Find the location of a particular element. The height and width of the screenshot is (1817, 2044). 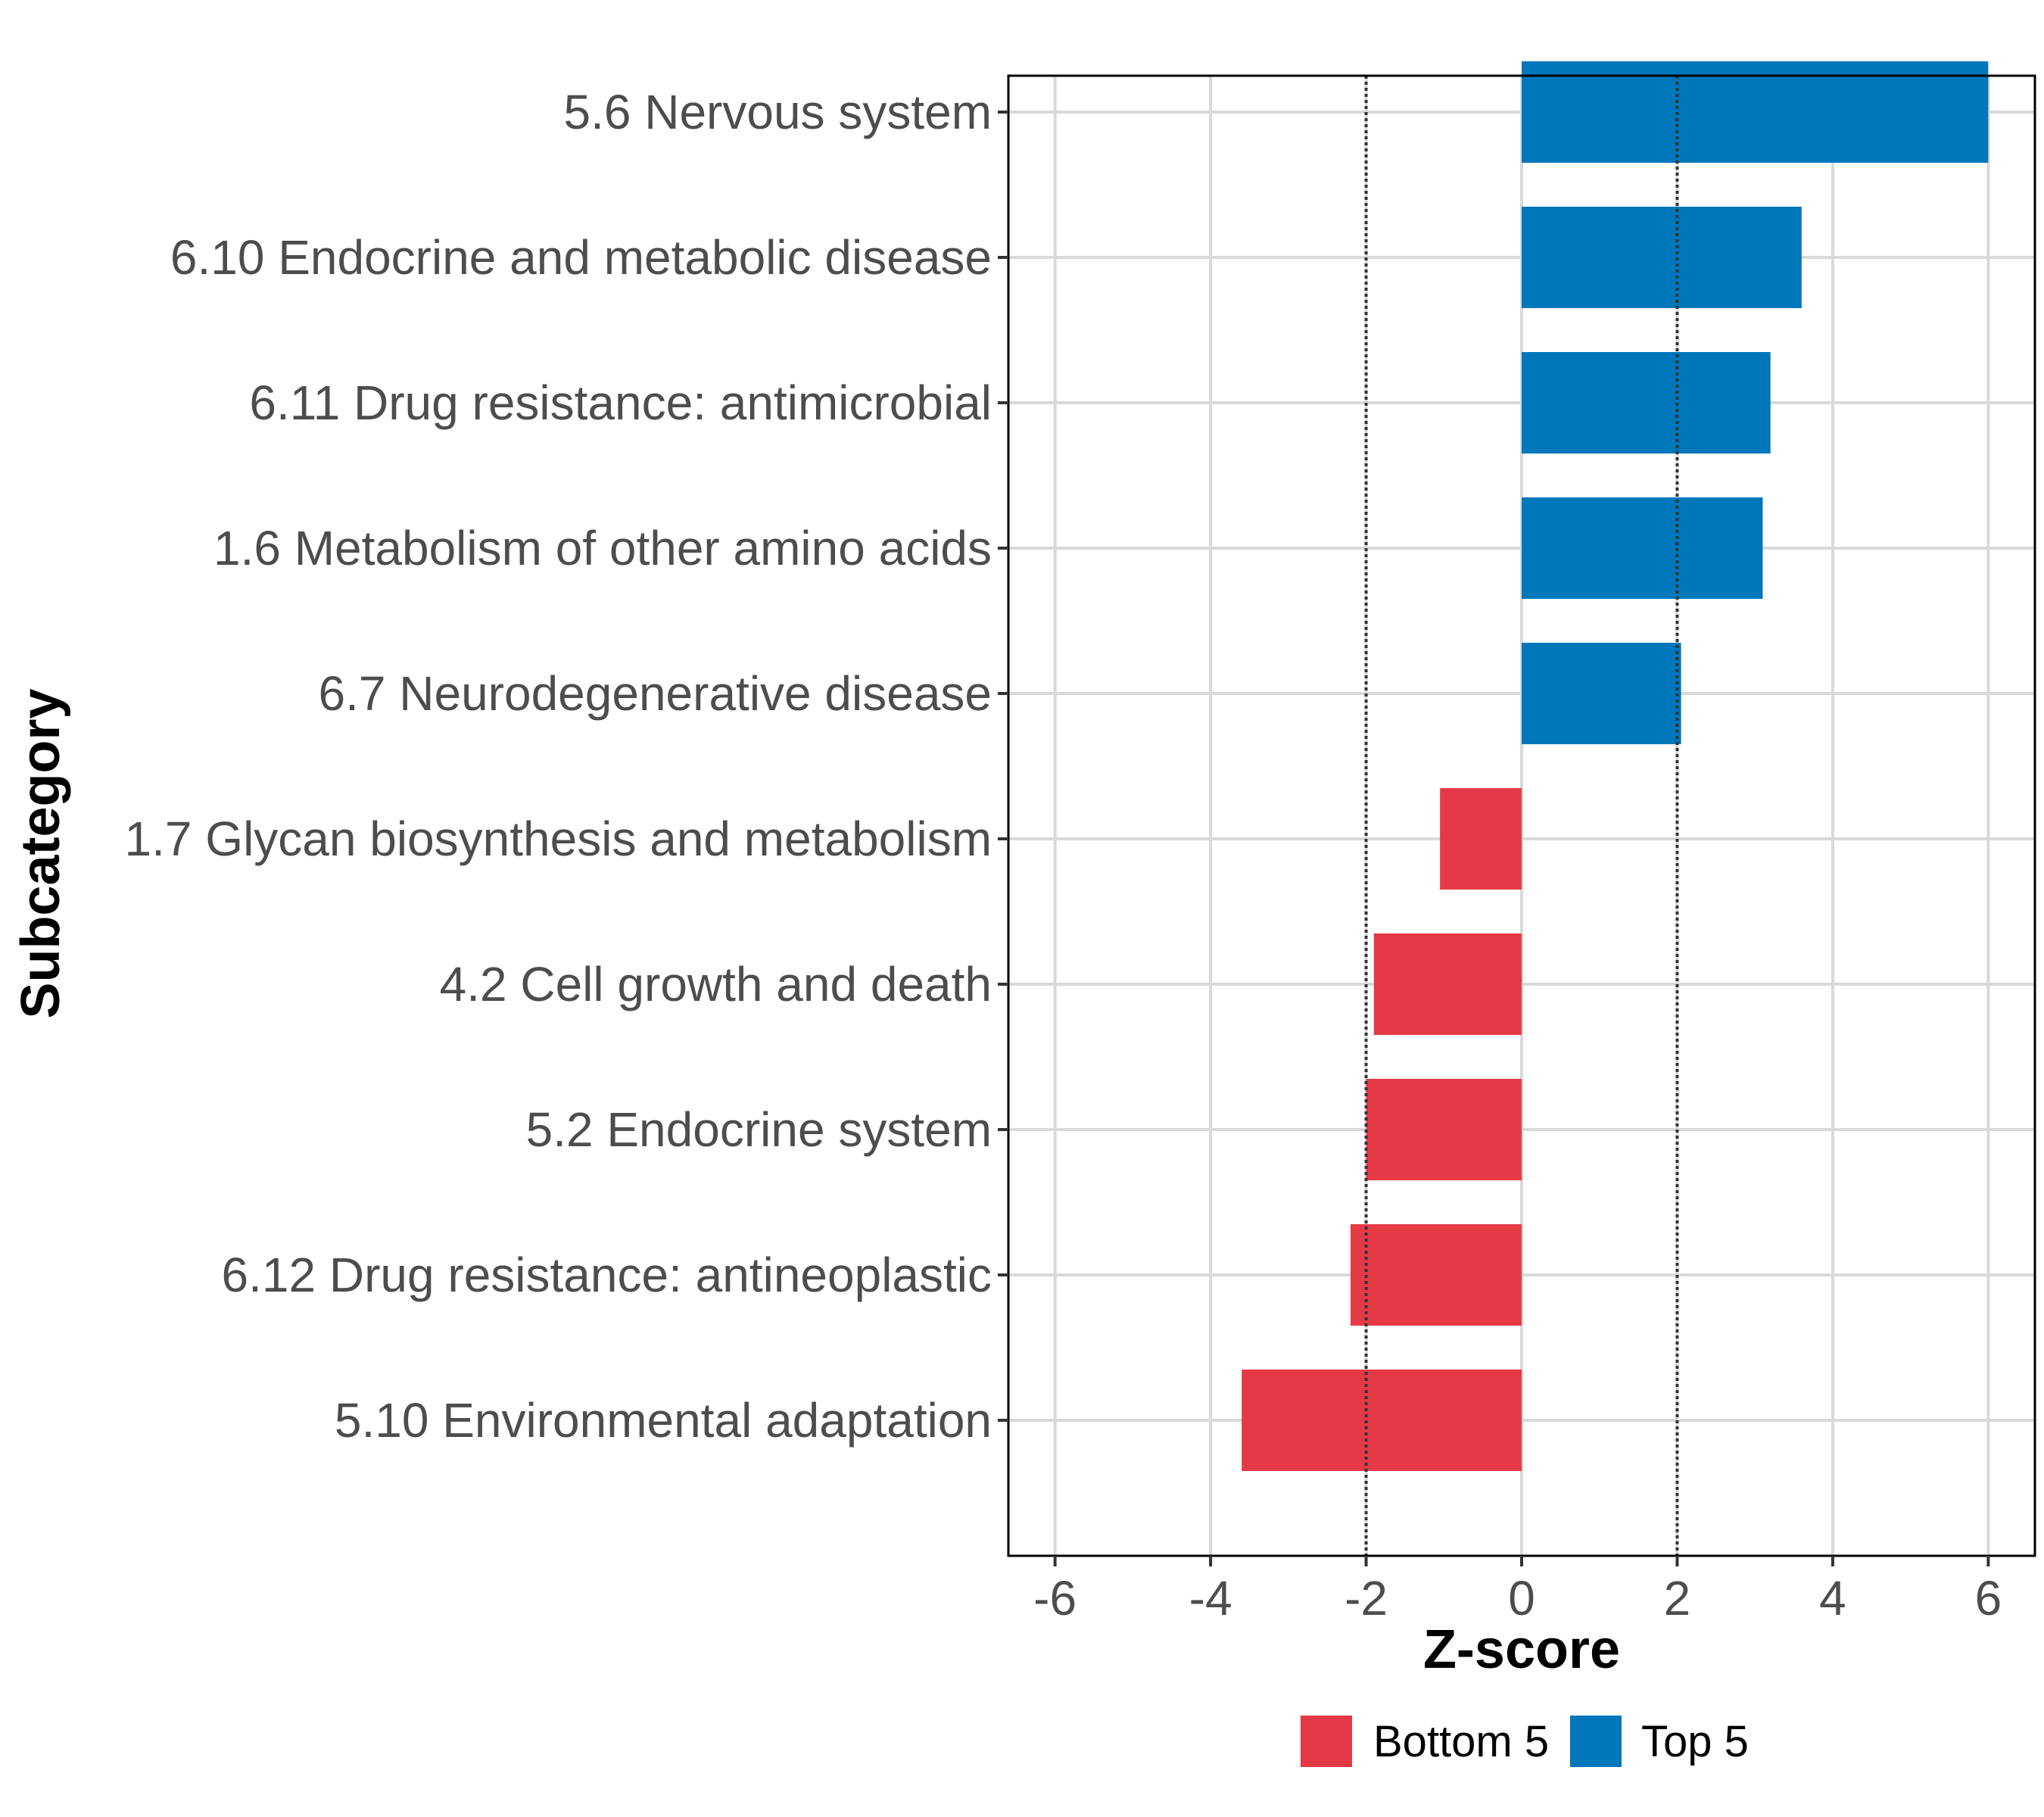

y-axis-title: Subcategory is located at coordinates (41, 853).